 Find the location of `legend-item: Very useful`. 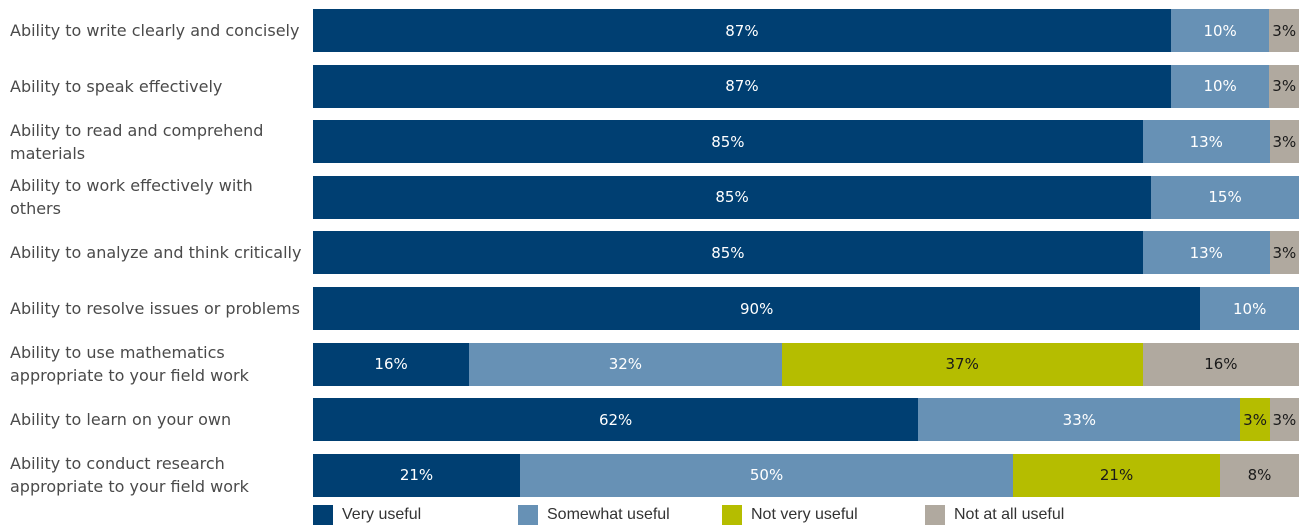

legend-item: Very useful is located at coordinates (367, 515).